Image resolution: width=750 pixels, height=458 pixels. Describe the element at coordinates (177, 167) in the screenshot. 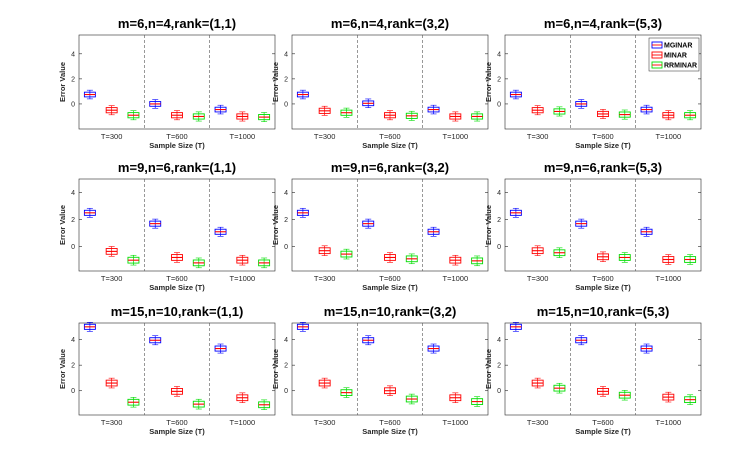

I see `panel-title: m=9,n=6,rank=(1,1)` at that location.